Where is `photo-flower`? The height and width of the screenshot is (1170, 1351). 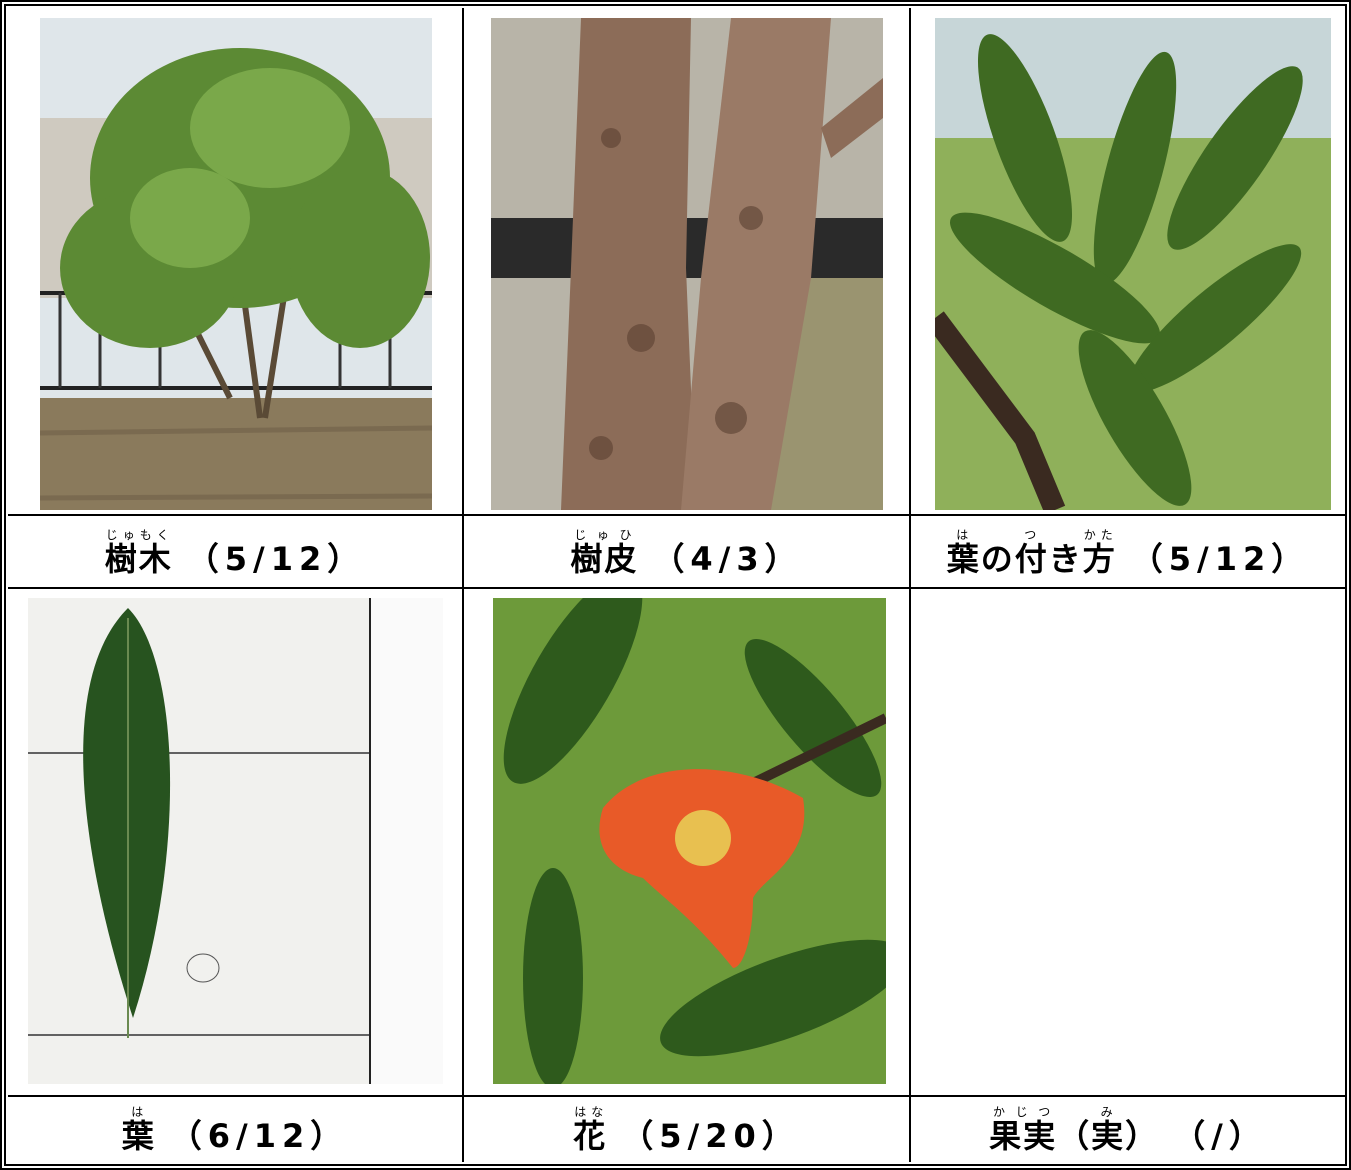 photo-flower is located at coordinates (689, 841).